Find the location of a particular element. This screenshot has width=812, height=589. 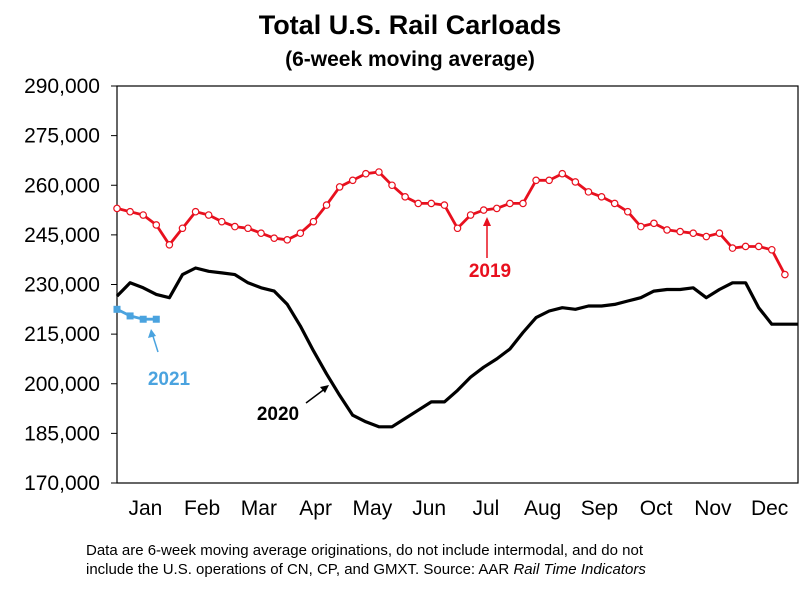

series-2021 is located at coordinates (136, 314).